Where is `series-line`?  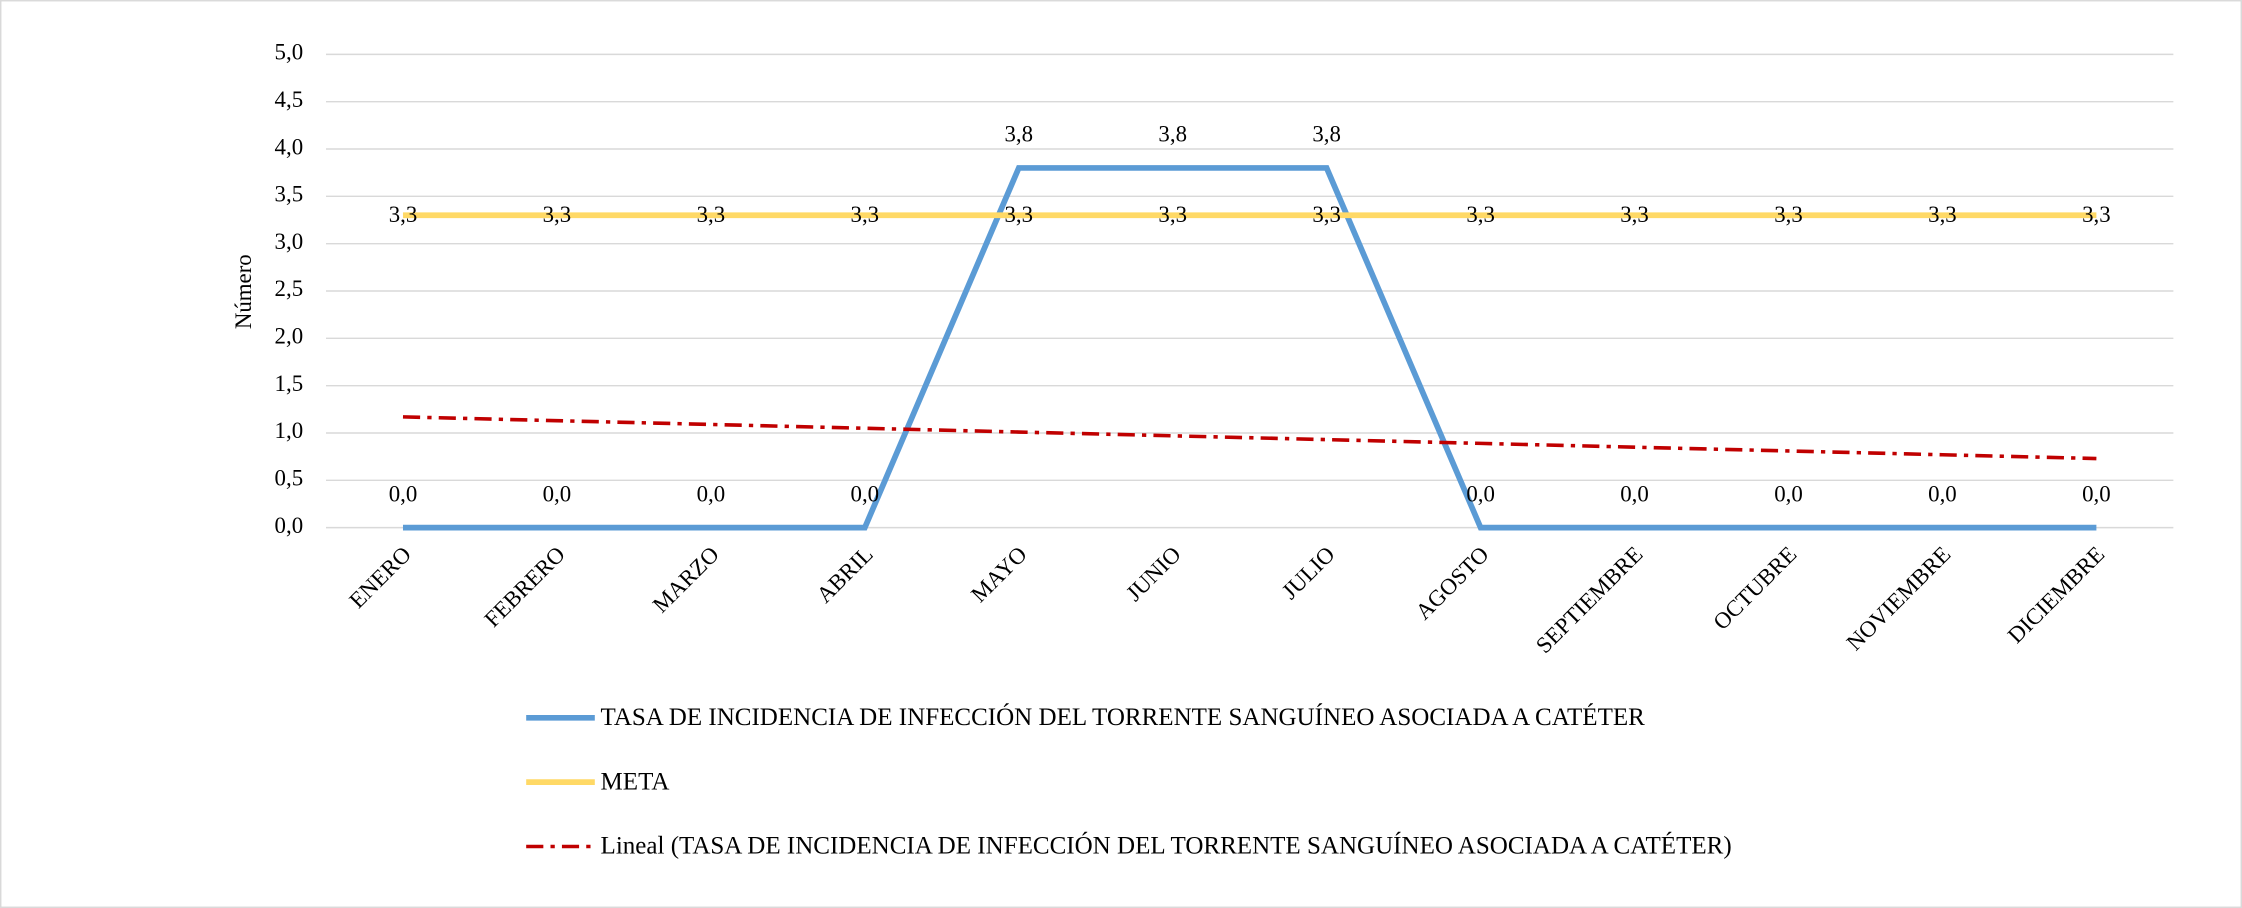 series-line is located at coordinates (1249, 438).